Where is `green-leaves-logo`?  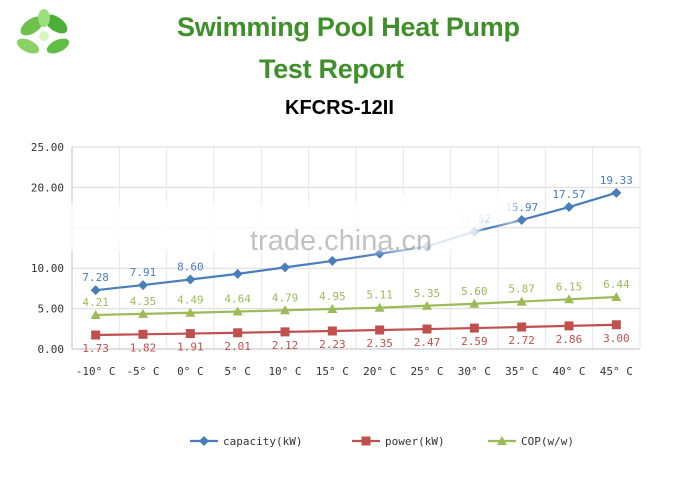
green-leaves-logo is located at coordinates (43, 31).